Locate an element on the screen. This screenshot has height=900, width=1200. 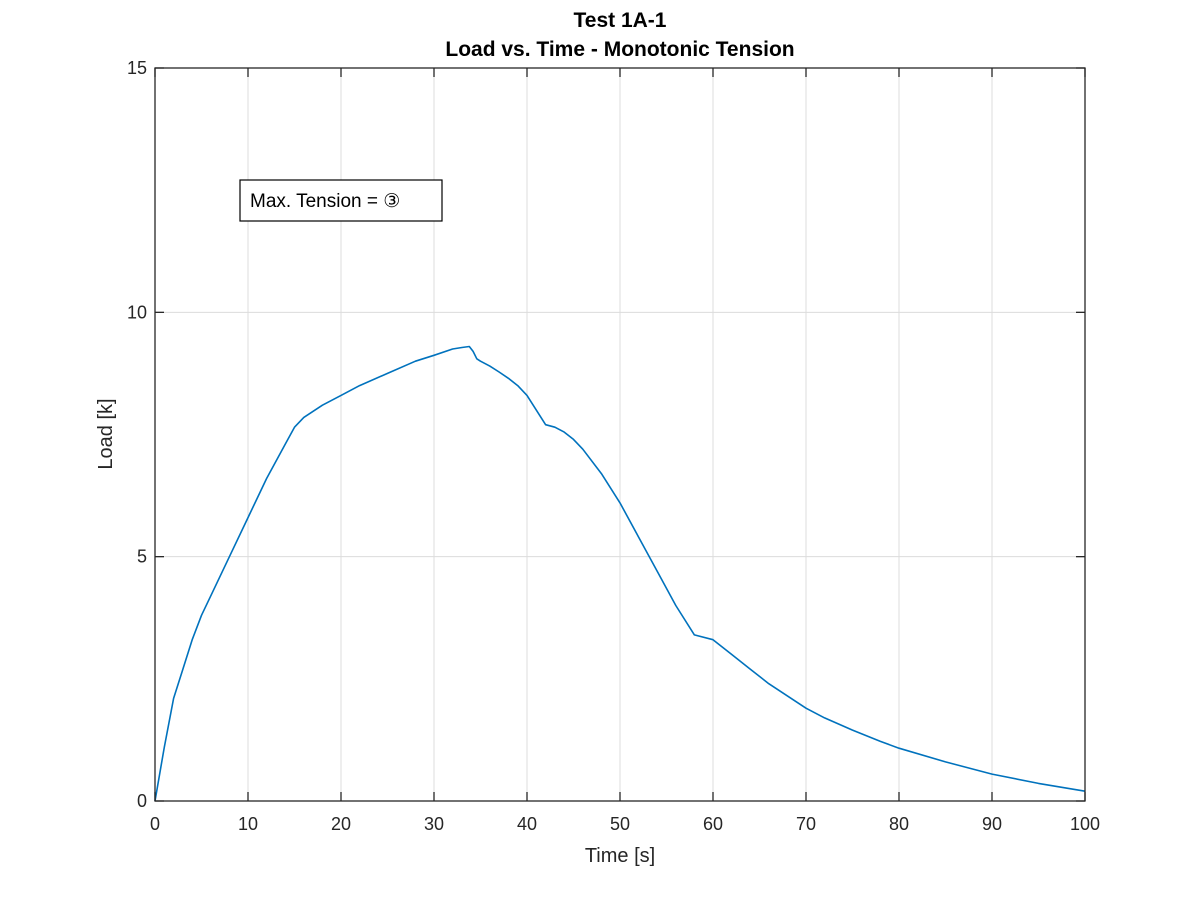
annotation-box is located at coordinates (341, 200).